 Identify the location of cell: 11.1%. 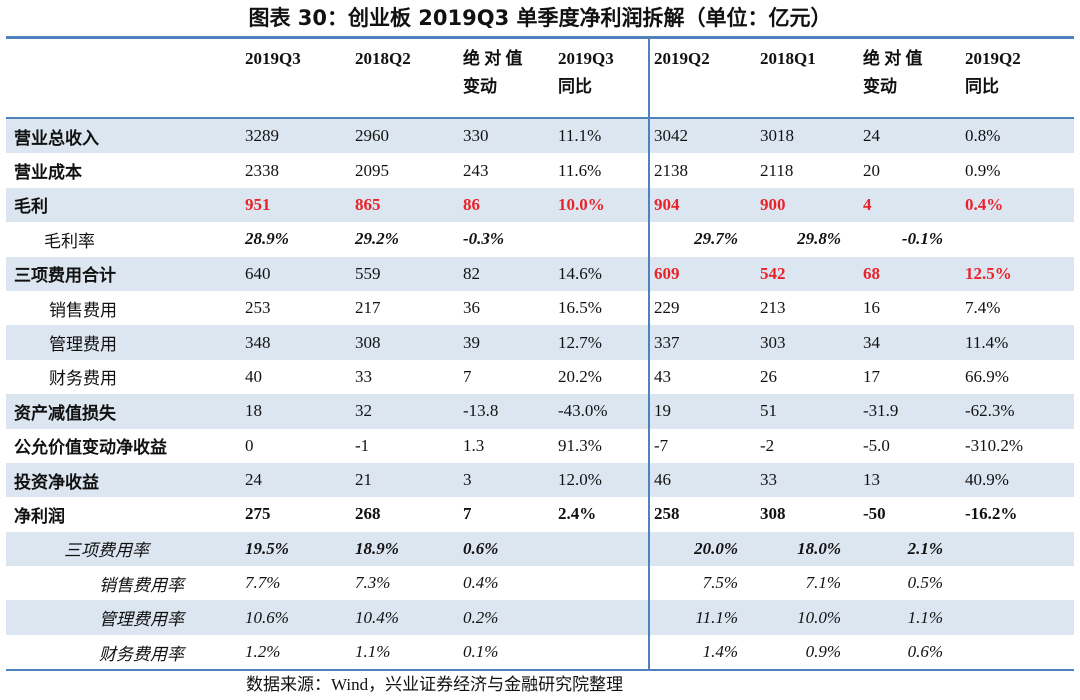
(702, 617).